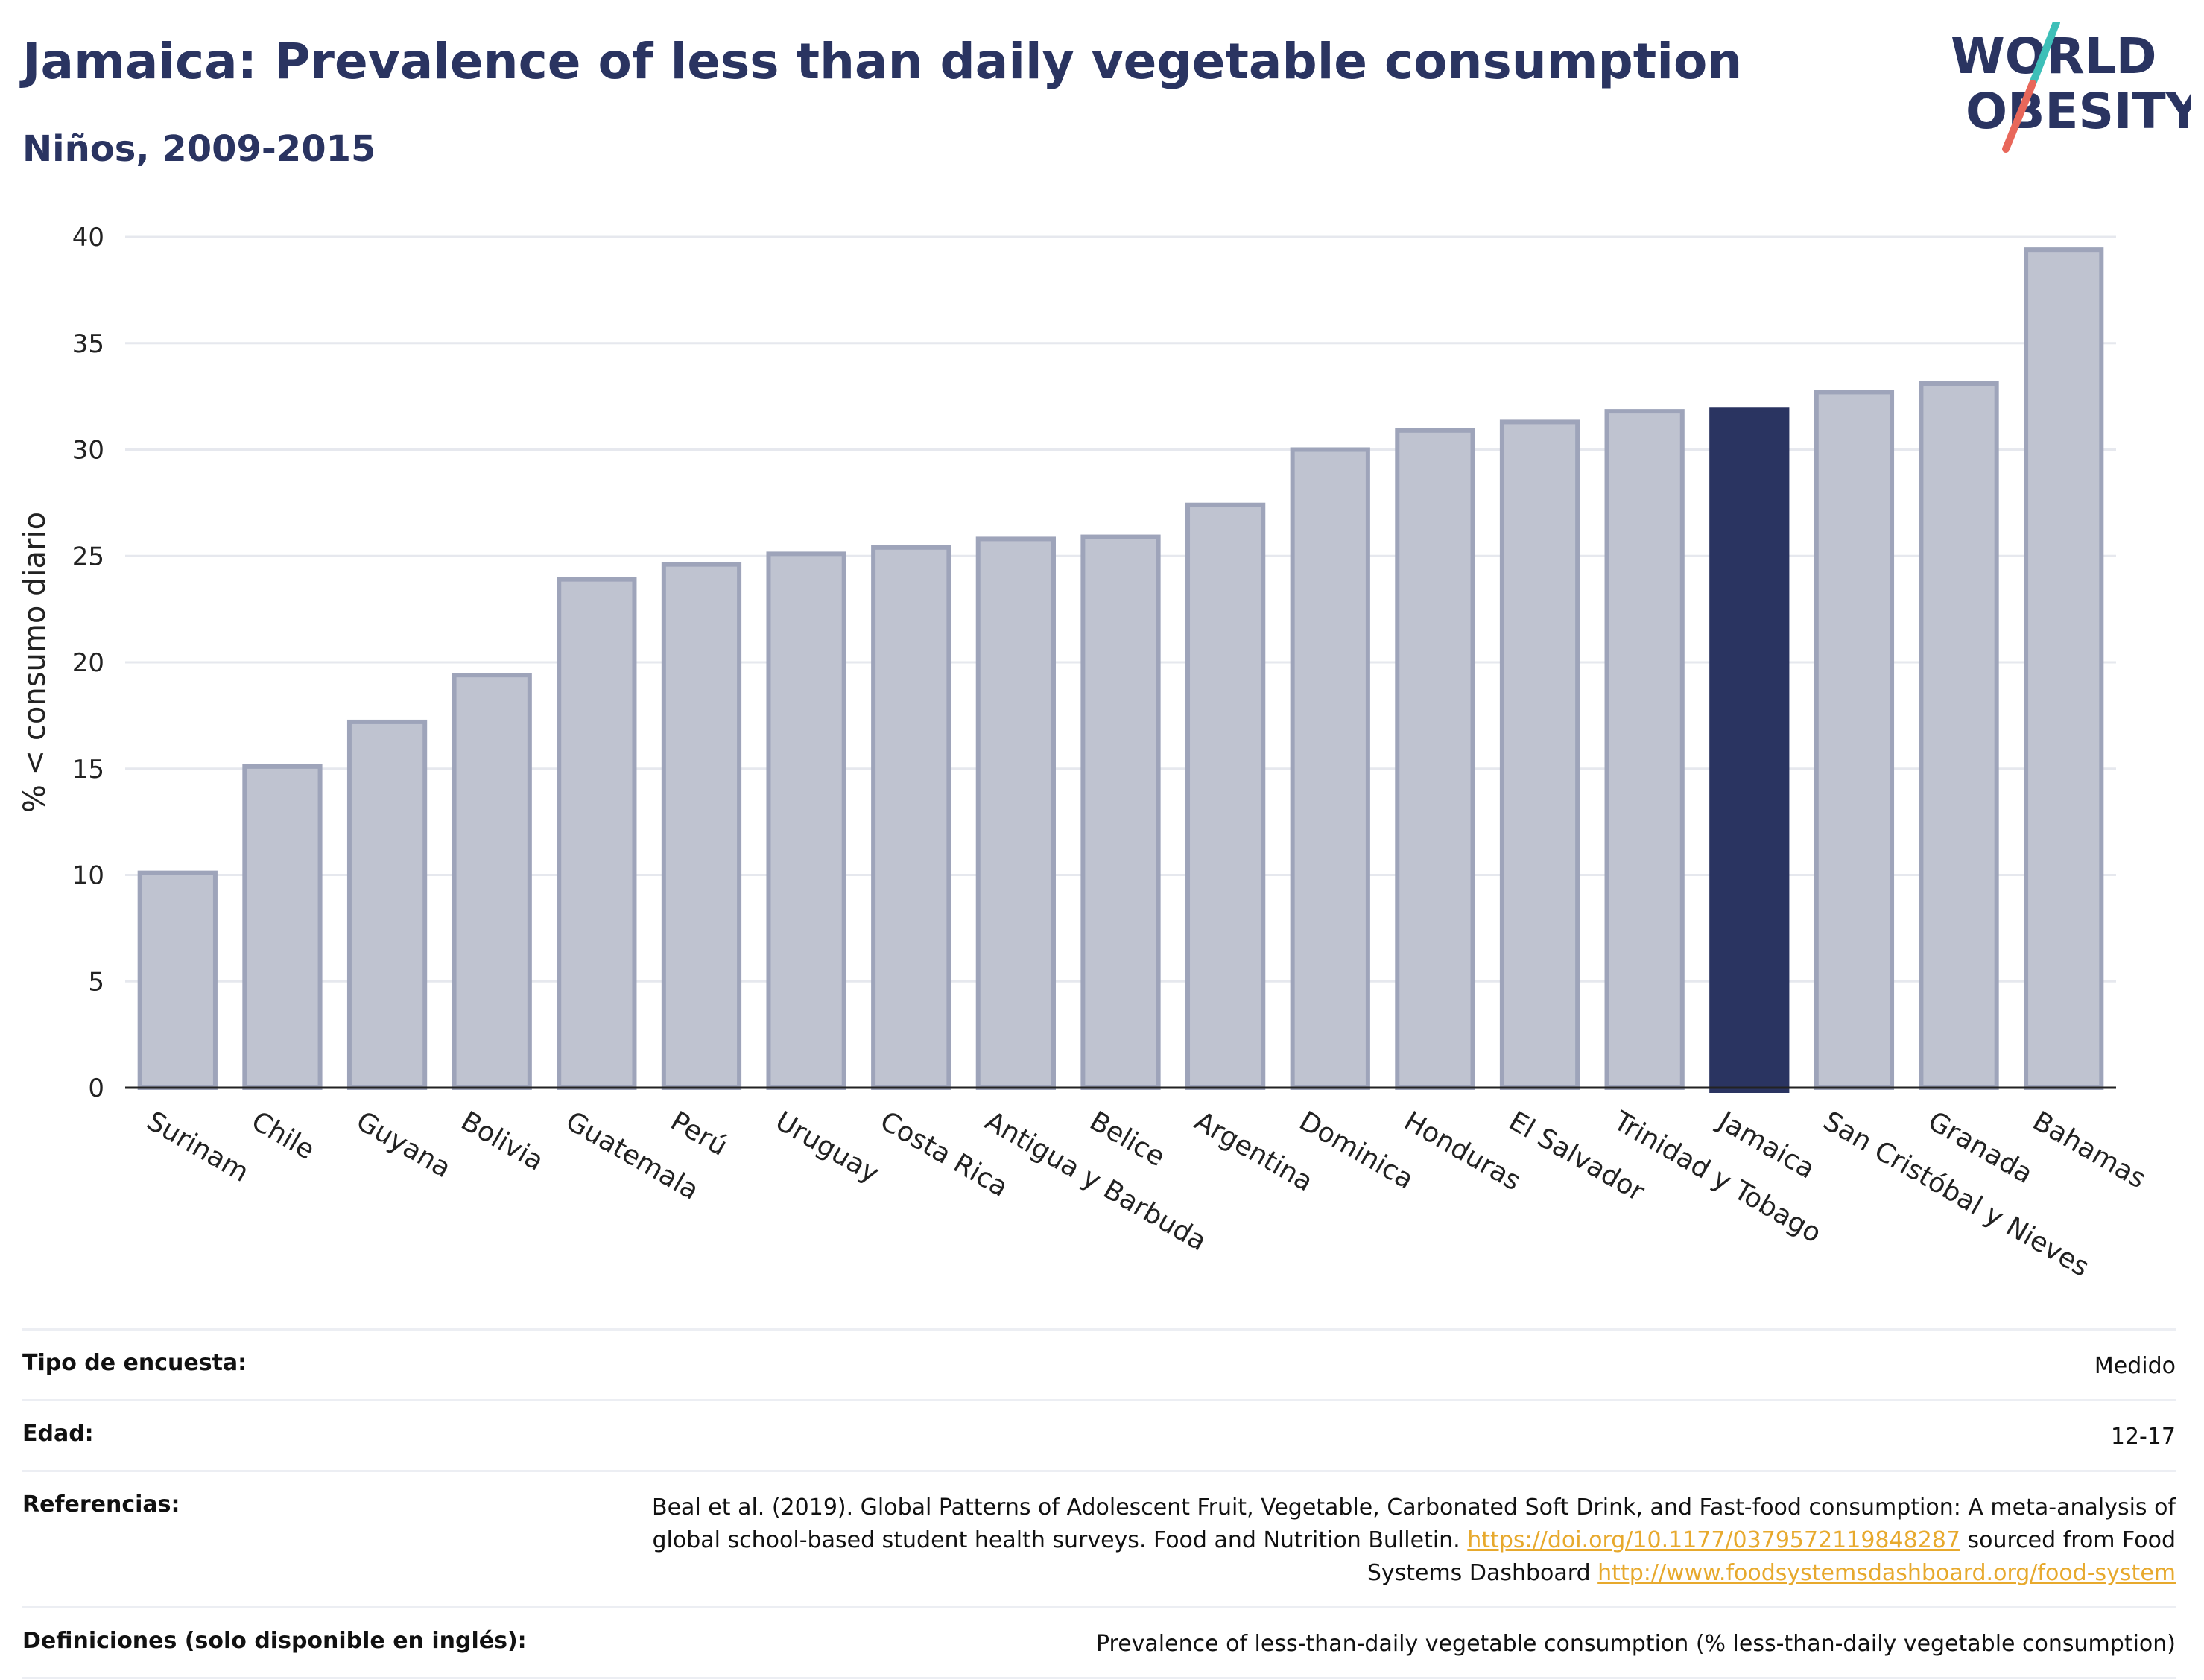 This screenshot has height=1680, width=2204. What do you see at coordinates (2135, 1366) in the screenshot?
I see `info-value: Medido` at bounding box center [2135, 1366].